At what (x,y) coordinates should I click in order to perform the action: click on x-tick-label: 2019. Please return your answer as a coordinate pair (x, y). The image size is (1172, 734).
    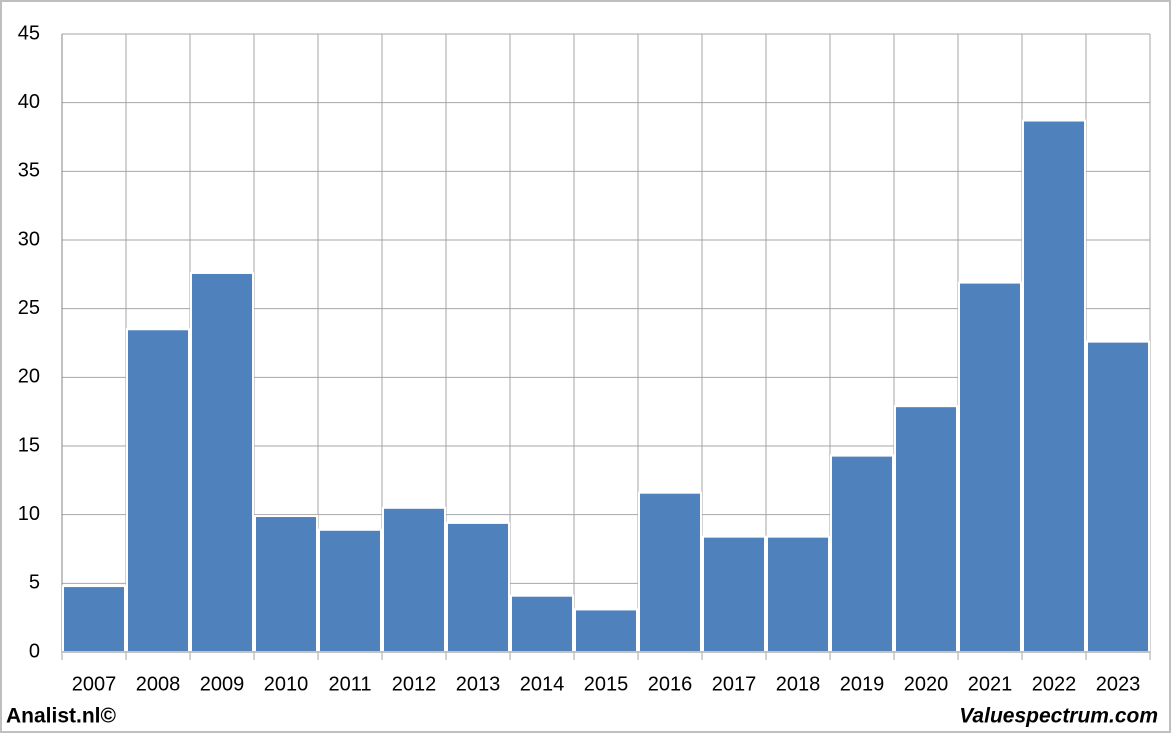
    Looking at the image, I should click on (862, 684).